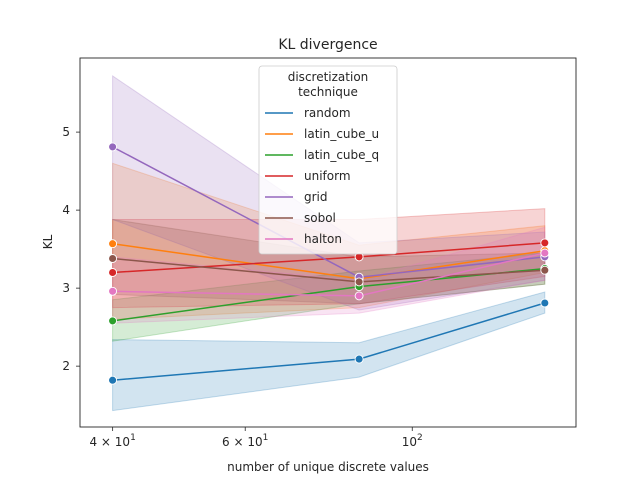 This screenshot has height=480, width=640. I want to click on x-tick-base-0: 4 × 10, so click(109, 442).